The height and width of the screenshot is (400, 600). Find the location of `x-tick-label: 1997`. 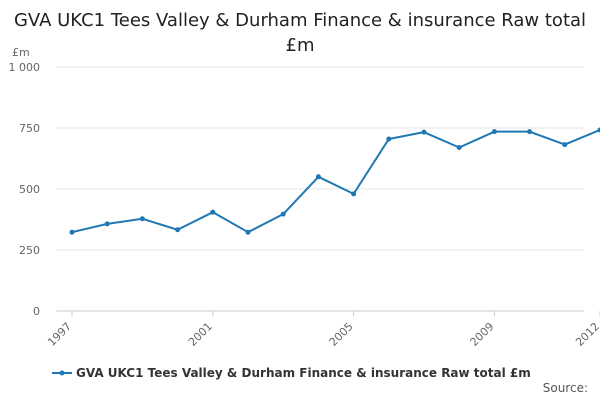

x-tick-label: 1997 is located at coordinates (59, 334).